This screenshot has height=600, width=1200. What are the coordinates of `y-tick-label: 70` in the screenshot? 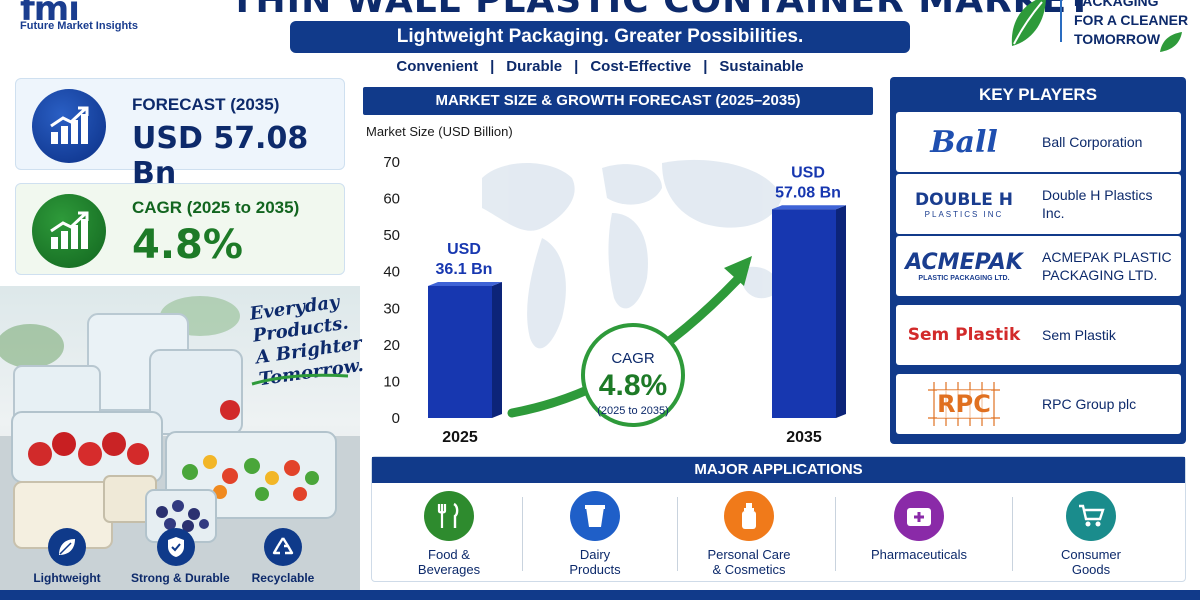 It's located at (391, 162).